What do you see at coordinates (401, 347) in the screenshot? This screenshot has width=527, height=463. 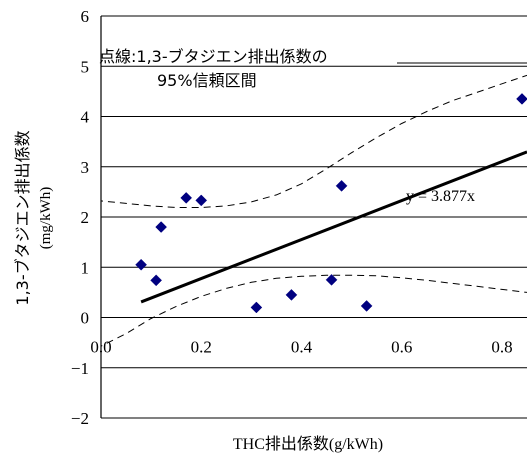 I see `x-tick-label: 0.6` at bounding box center [401, 347].